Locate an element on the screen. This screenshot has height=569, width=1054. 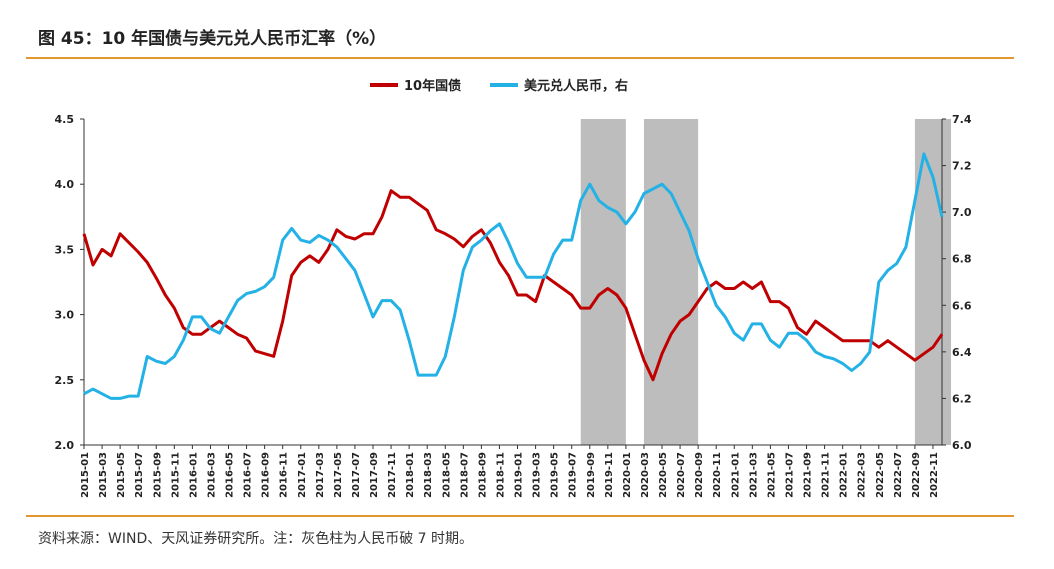
source-note: 资料来源：WIND、天风证券研究所。注：灰色柱为人民币破 7 时期。 is located at coordinates (256, 539).